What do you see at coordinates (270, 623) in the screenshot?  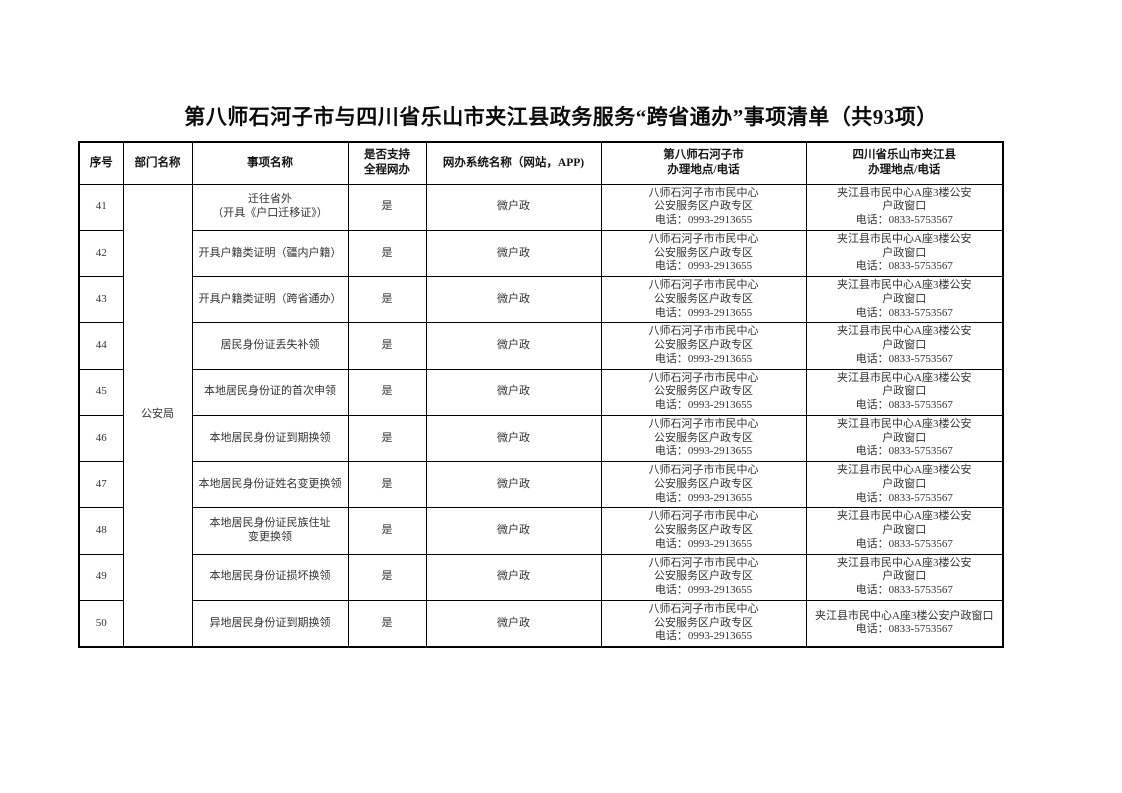 I see `item-name: 异地居民身份证到期换领` at bounding box center [270, 623].